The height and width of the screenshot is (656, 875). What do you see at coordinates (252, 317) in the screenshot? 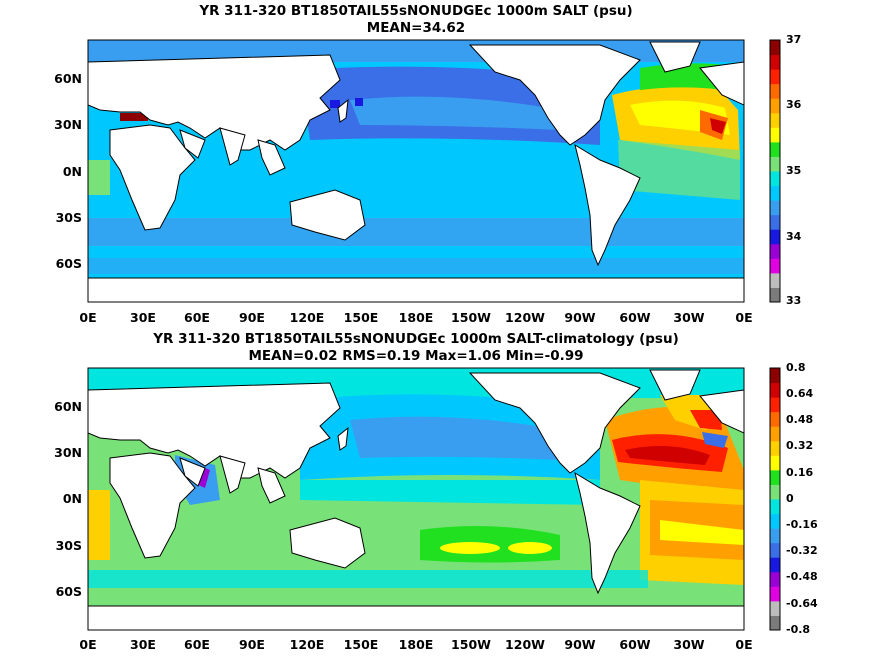
I see `map1-lon-label: 90E` at bounding box center [252, 317].